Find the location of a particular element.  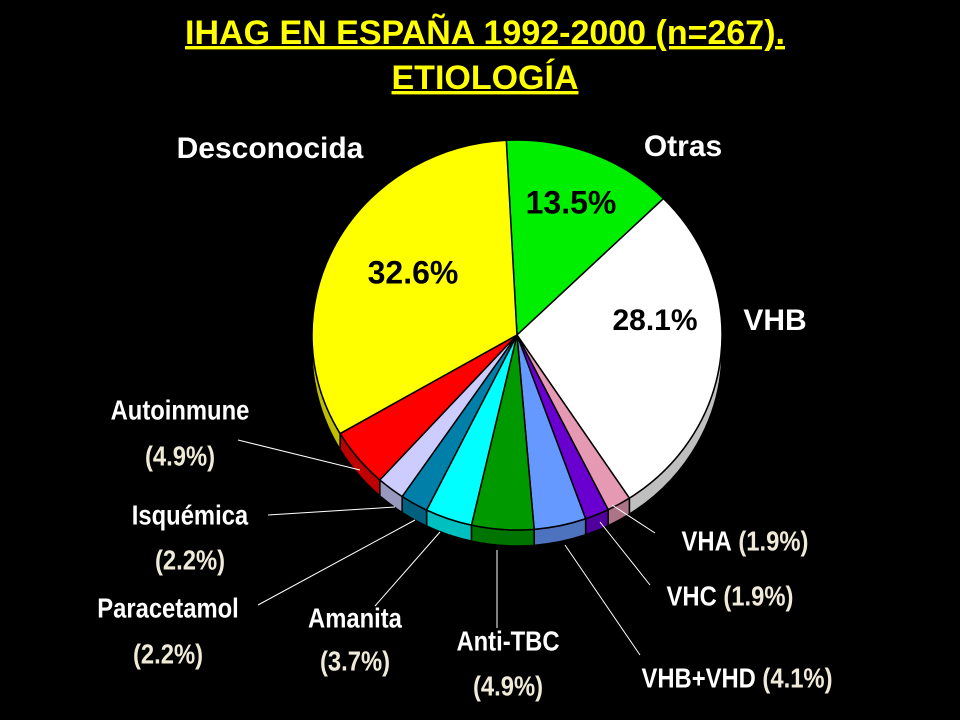

category-label: Autoinmune is located at coordinates (180, 410).